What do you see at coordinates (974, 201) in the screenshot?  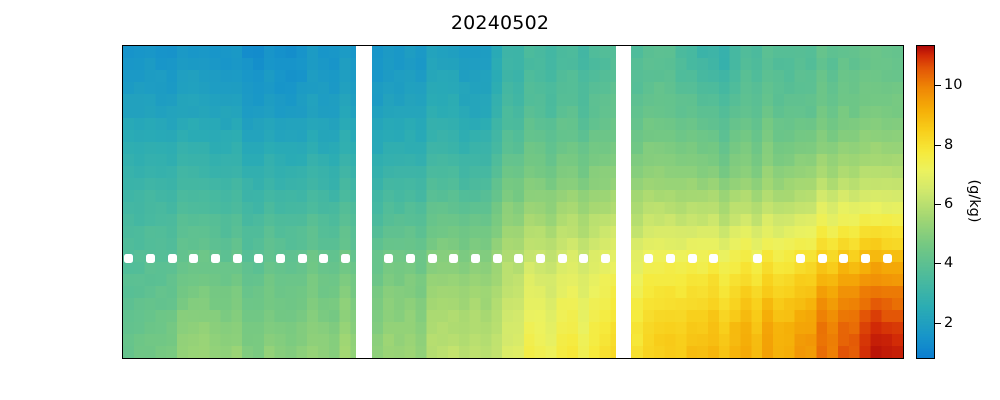 I see `colorbar-label: (g/kg)` at bounding box center [974, 201].